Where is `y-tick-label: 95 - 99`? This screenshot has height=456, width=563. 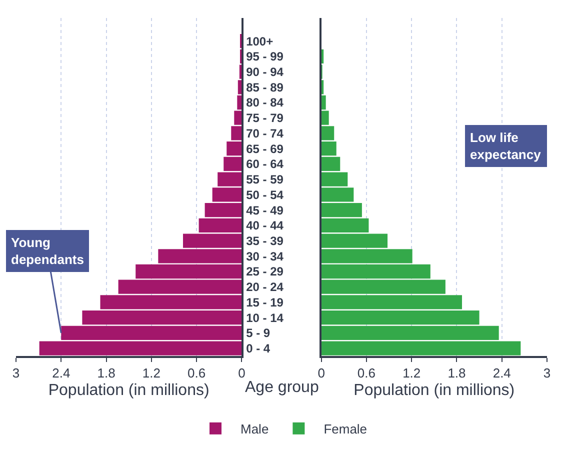
y-tick-label: 95 - 99 is located at coordinates (265, 57).